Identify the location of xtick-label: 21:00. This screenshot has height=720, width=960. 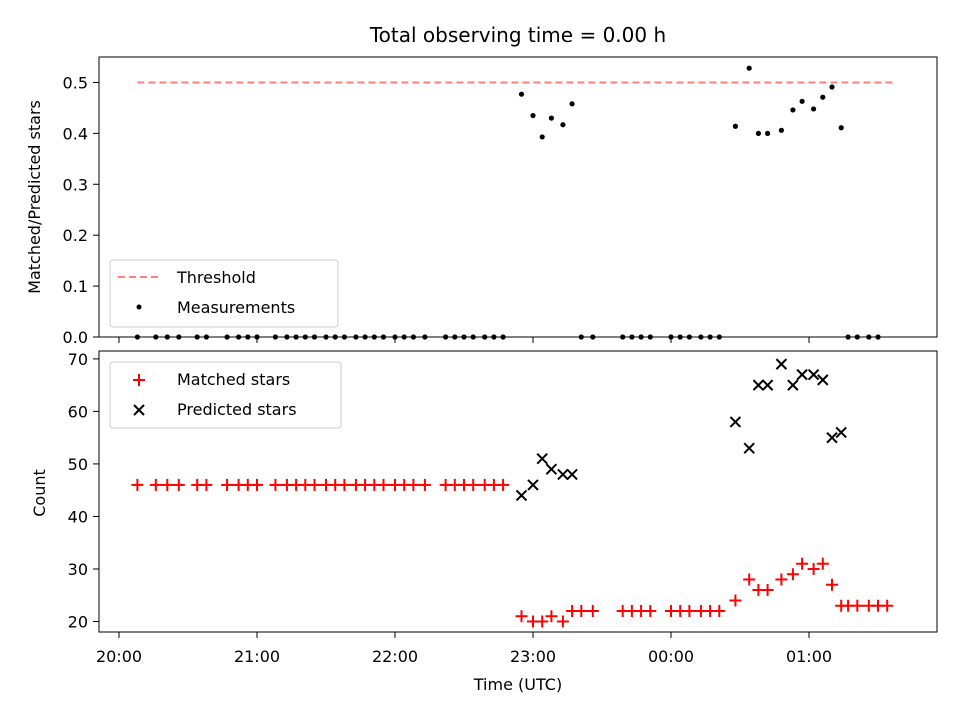
(257, 656).